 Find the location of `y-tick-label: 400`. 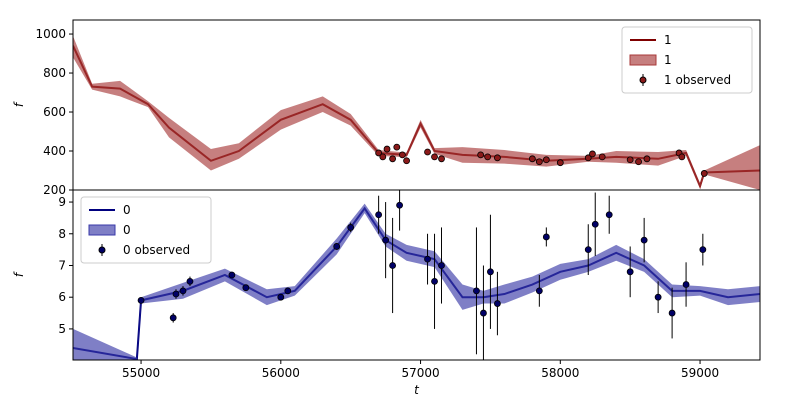

y-tick-label: 400 is located at coordinates (54, 151).